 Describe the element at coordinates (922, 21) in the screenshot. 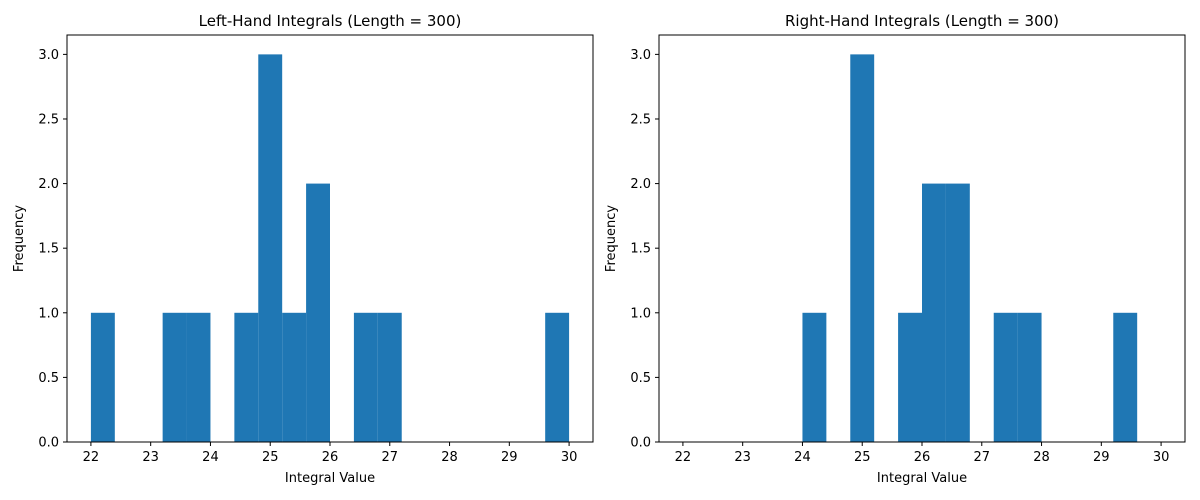

I see `chart-title: Right-Hand Integrals (Length = 300)` at that location.